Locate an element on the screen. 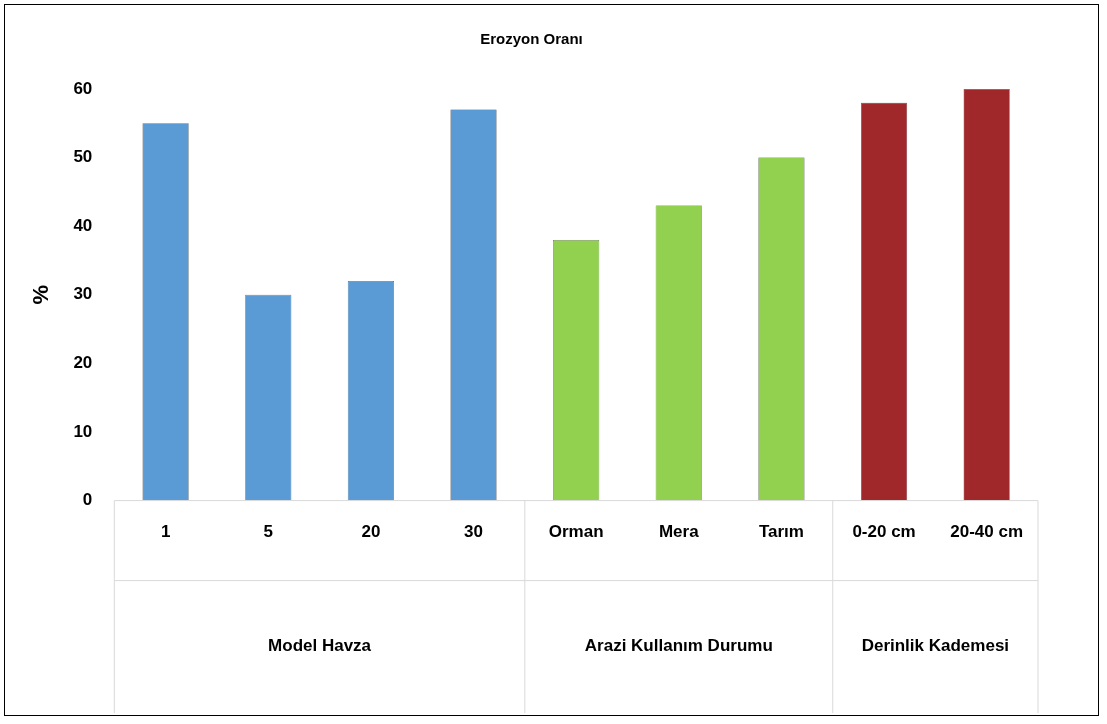  x-tick-label: 5 is located at coordinates (268, 532).